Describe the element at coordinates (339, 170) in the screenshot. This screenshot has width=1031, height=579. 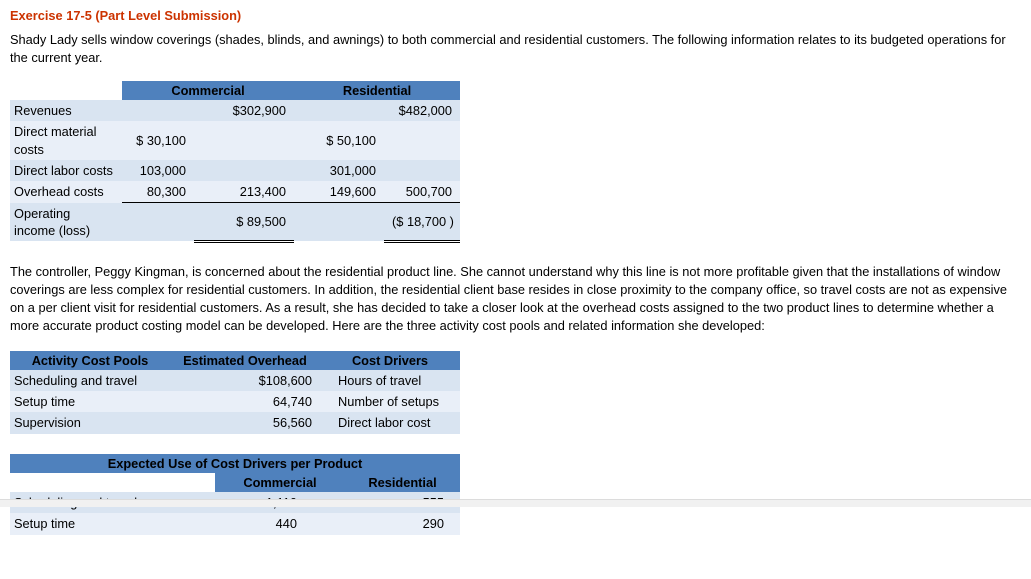
I see `amount-cell: 301,000` at that location.